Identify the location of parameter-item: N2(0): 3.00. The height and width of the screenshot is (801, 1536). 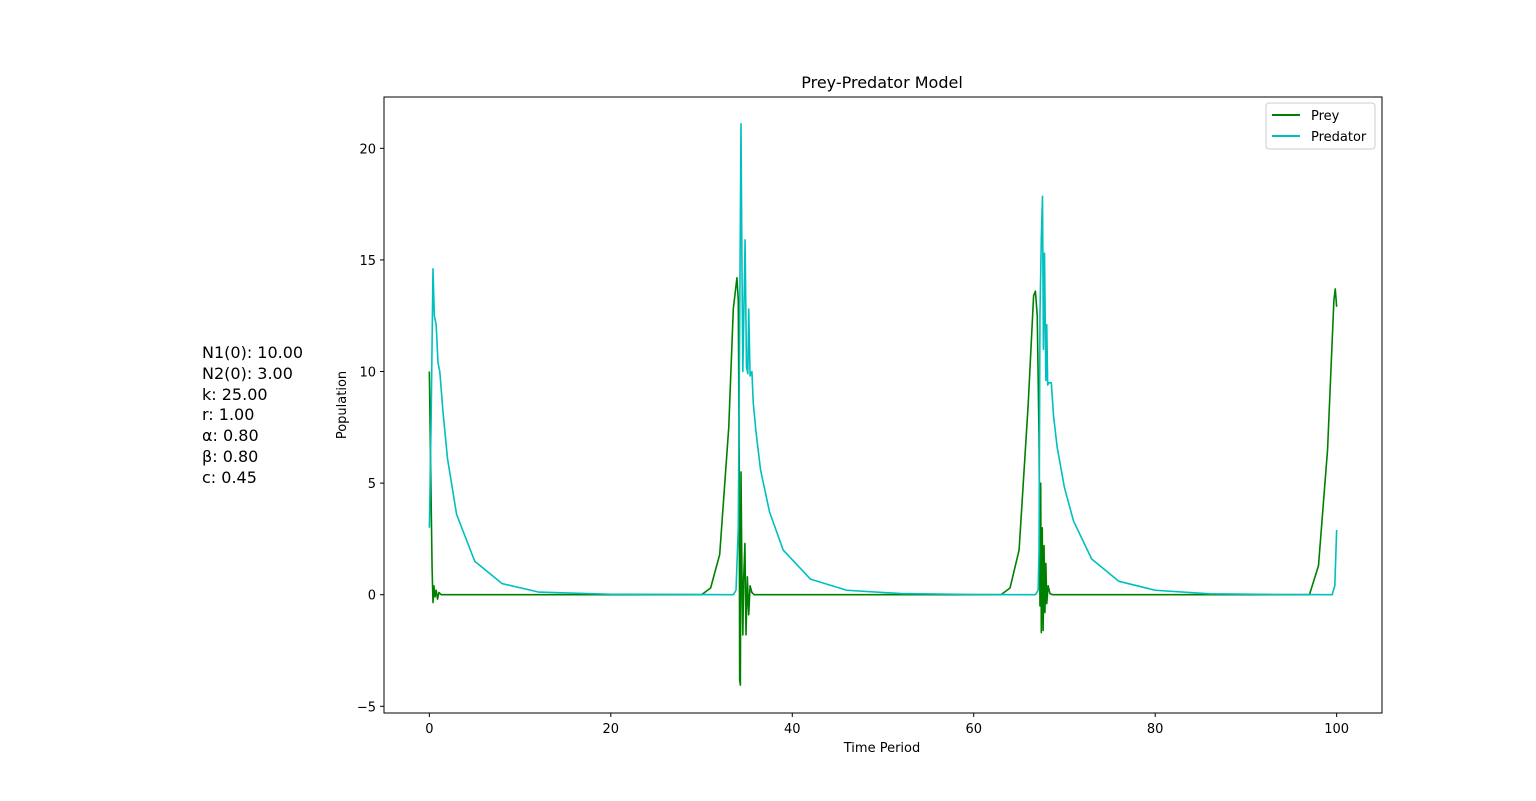
(247, 373).